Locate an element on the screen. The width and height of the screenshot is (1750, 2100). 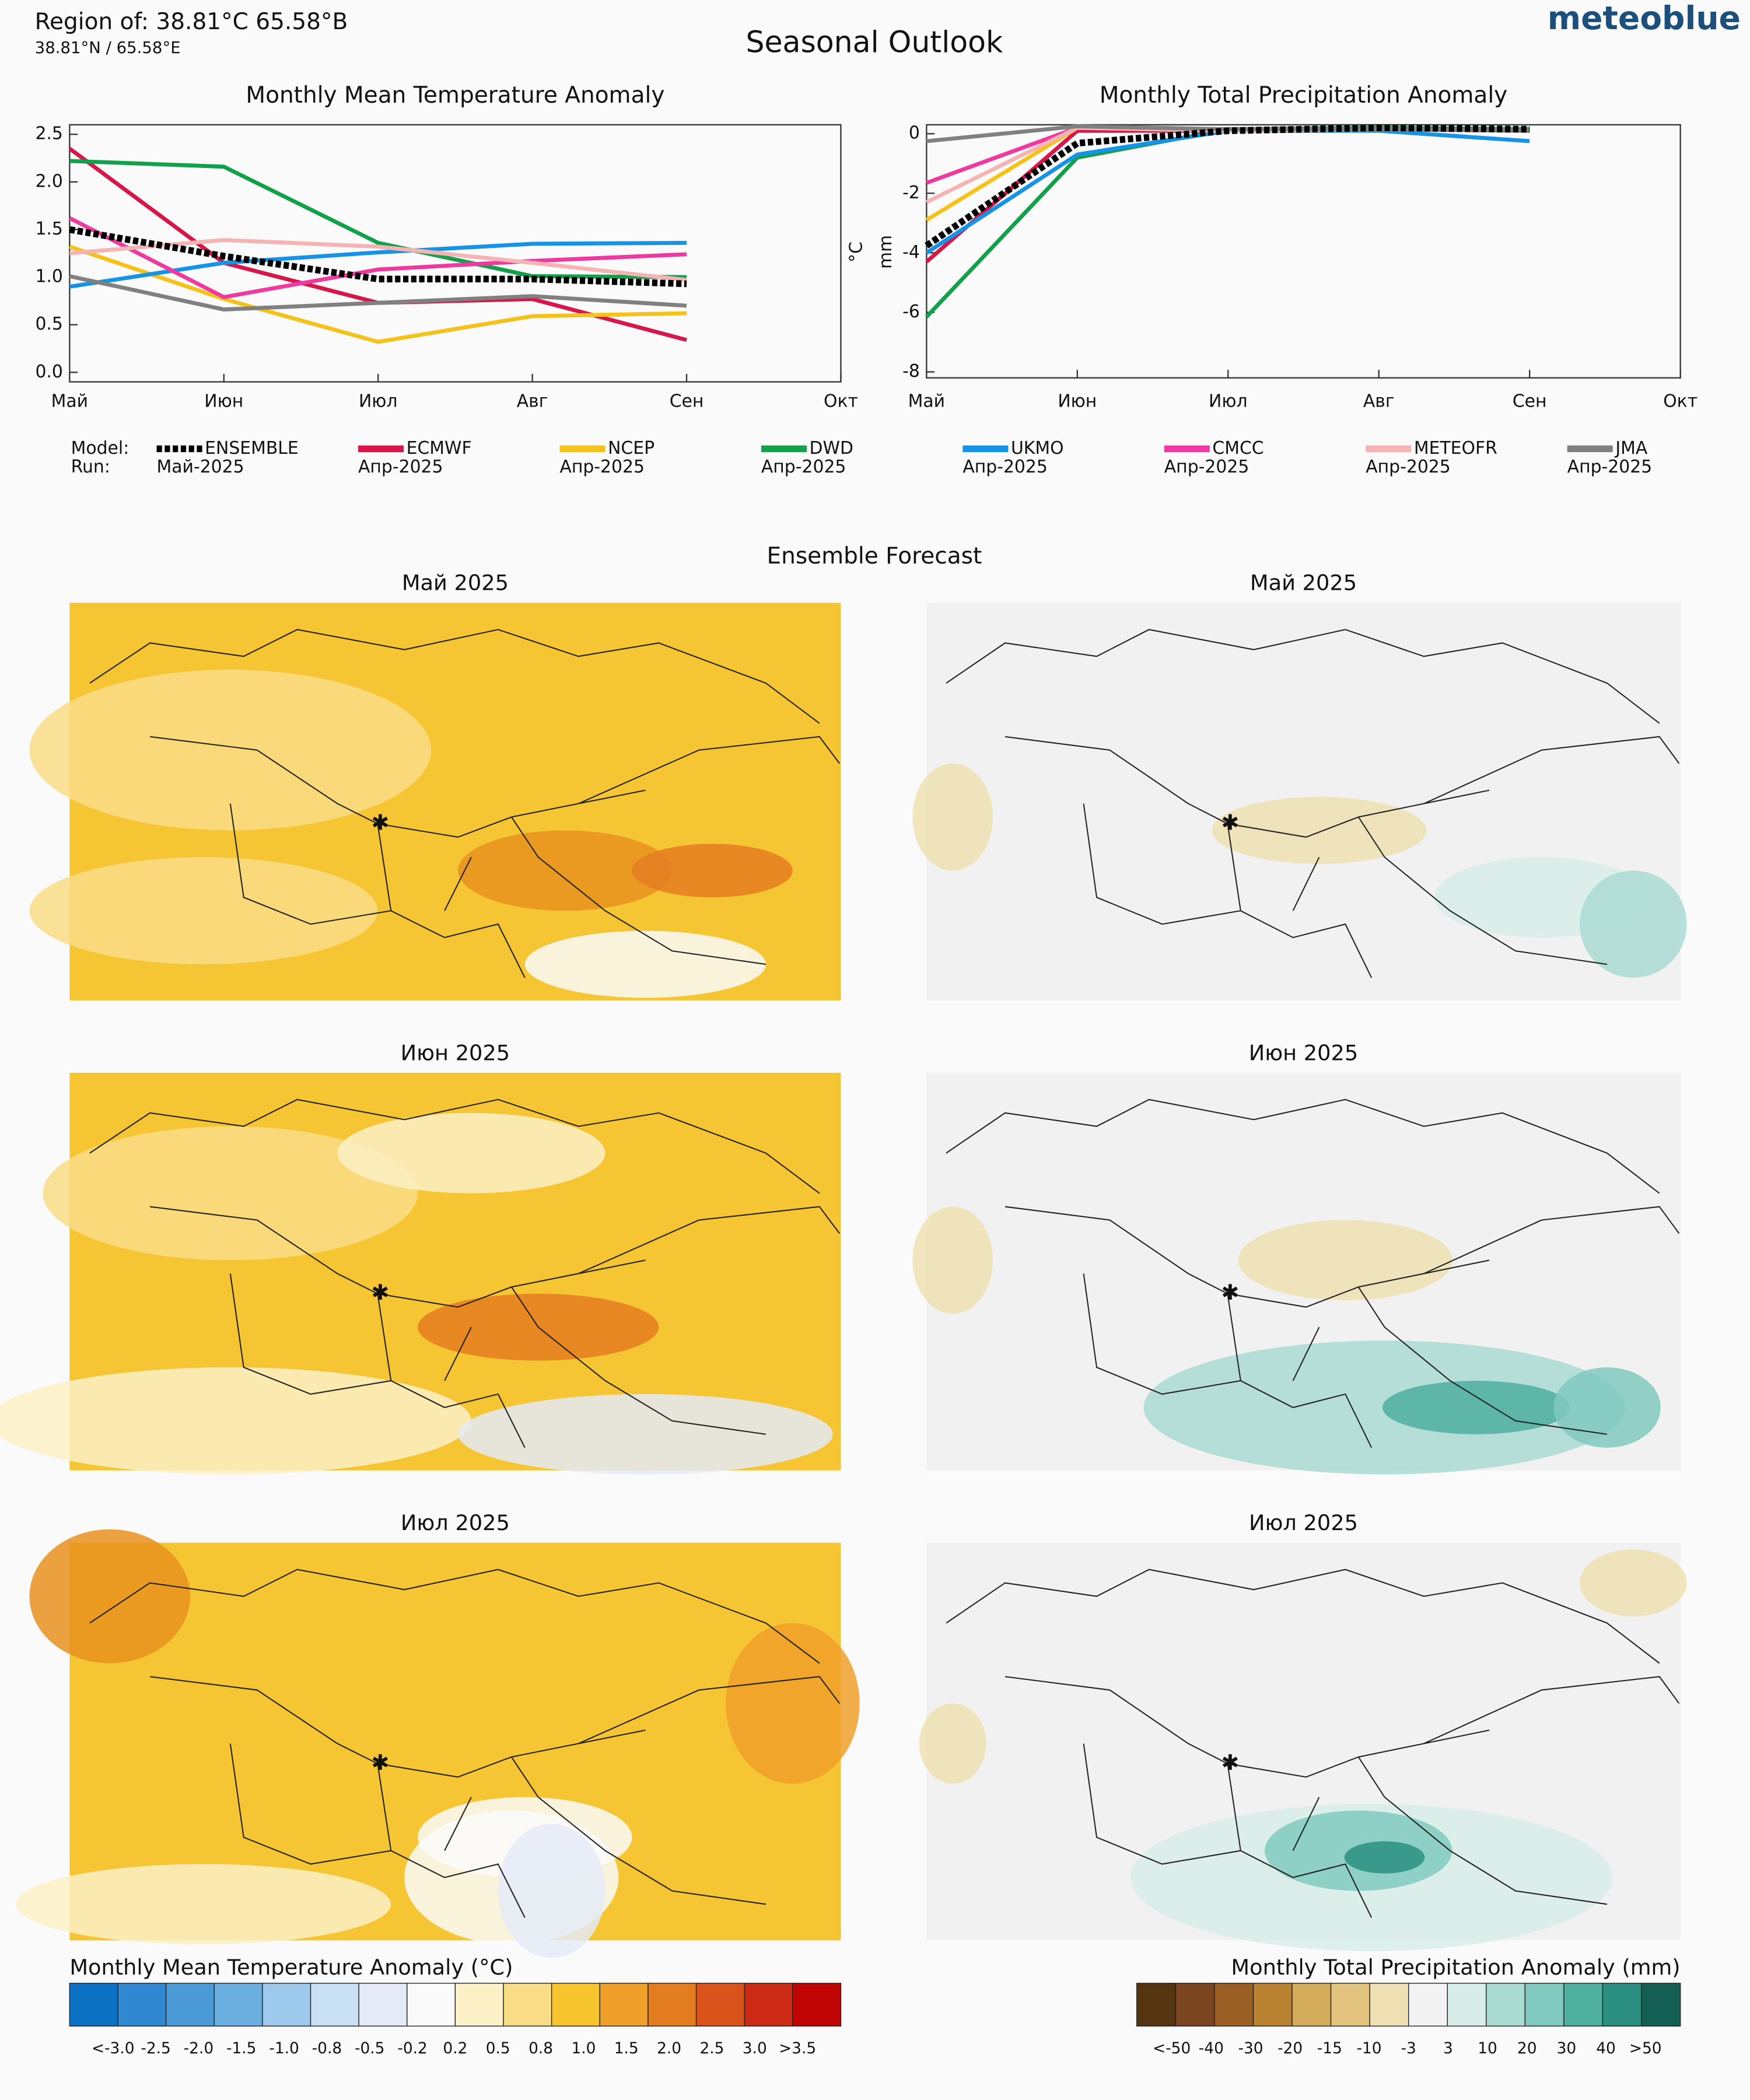
coords: 38.81°N / 65.58°E is located at coordinates (108, 48).